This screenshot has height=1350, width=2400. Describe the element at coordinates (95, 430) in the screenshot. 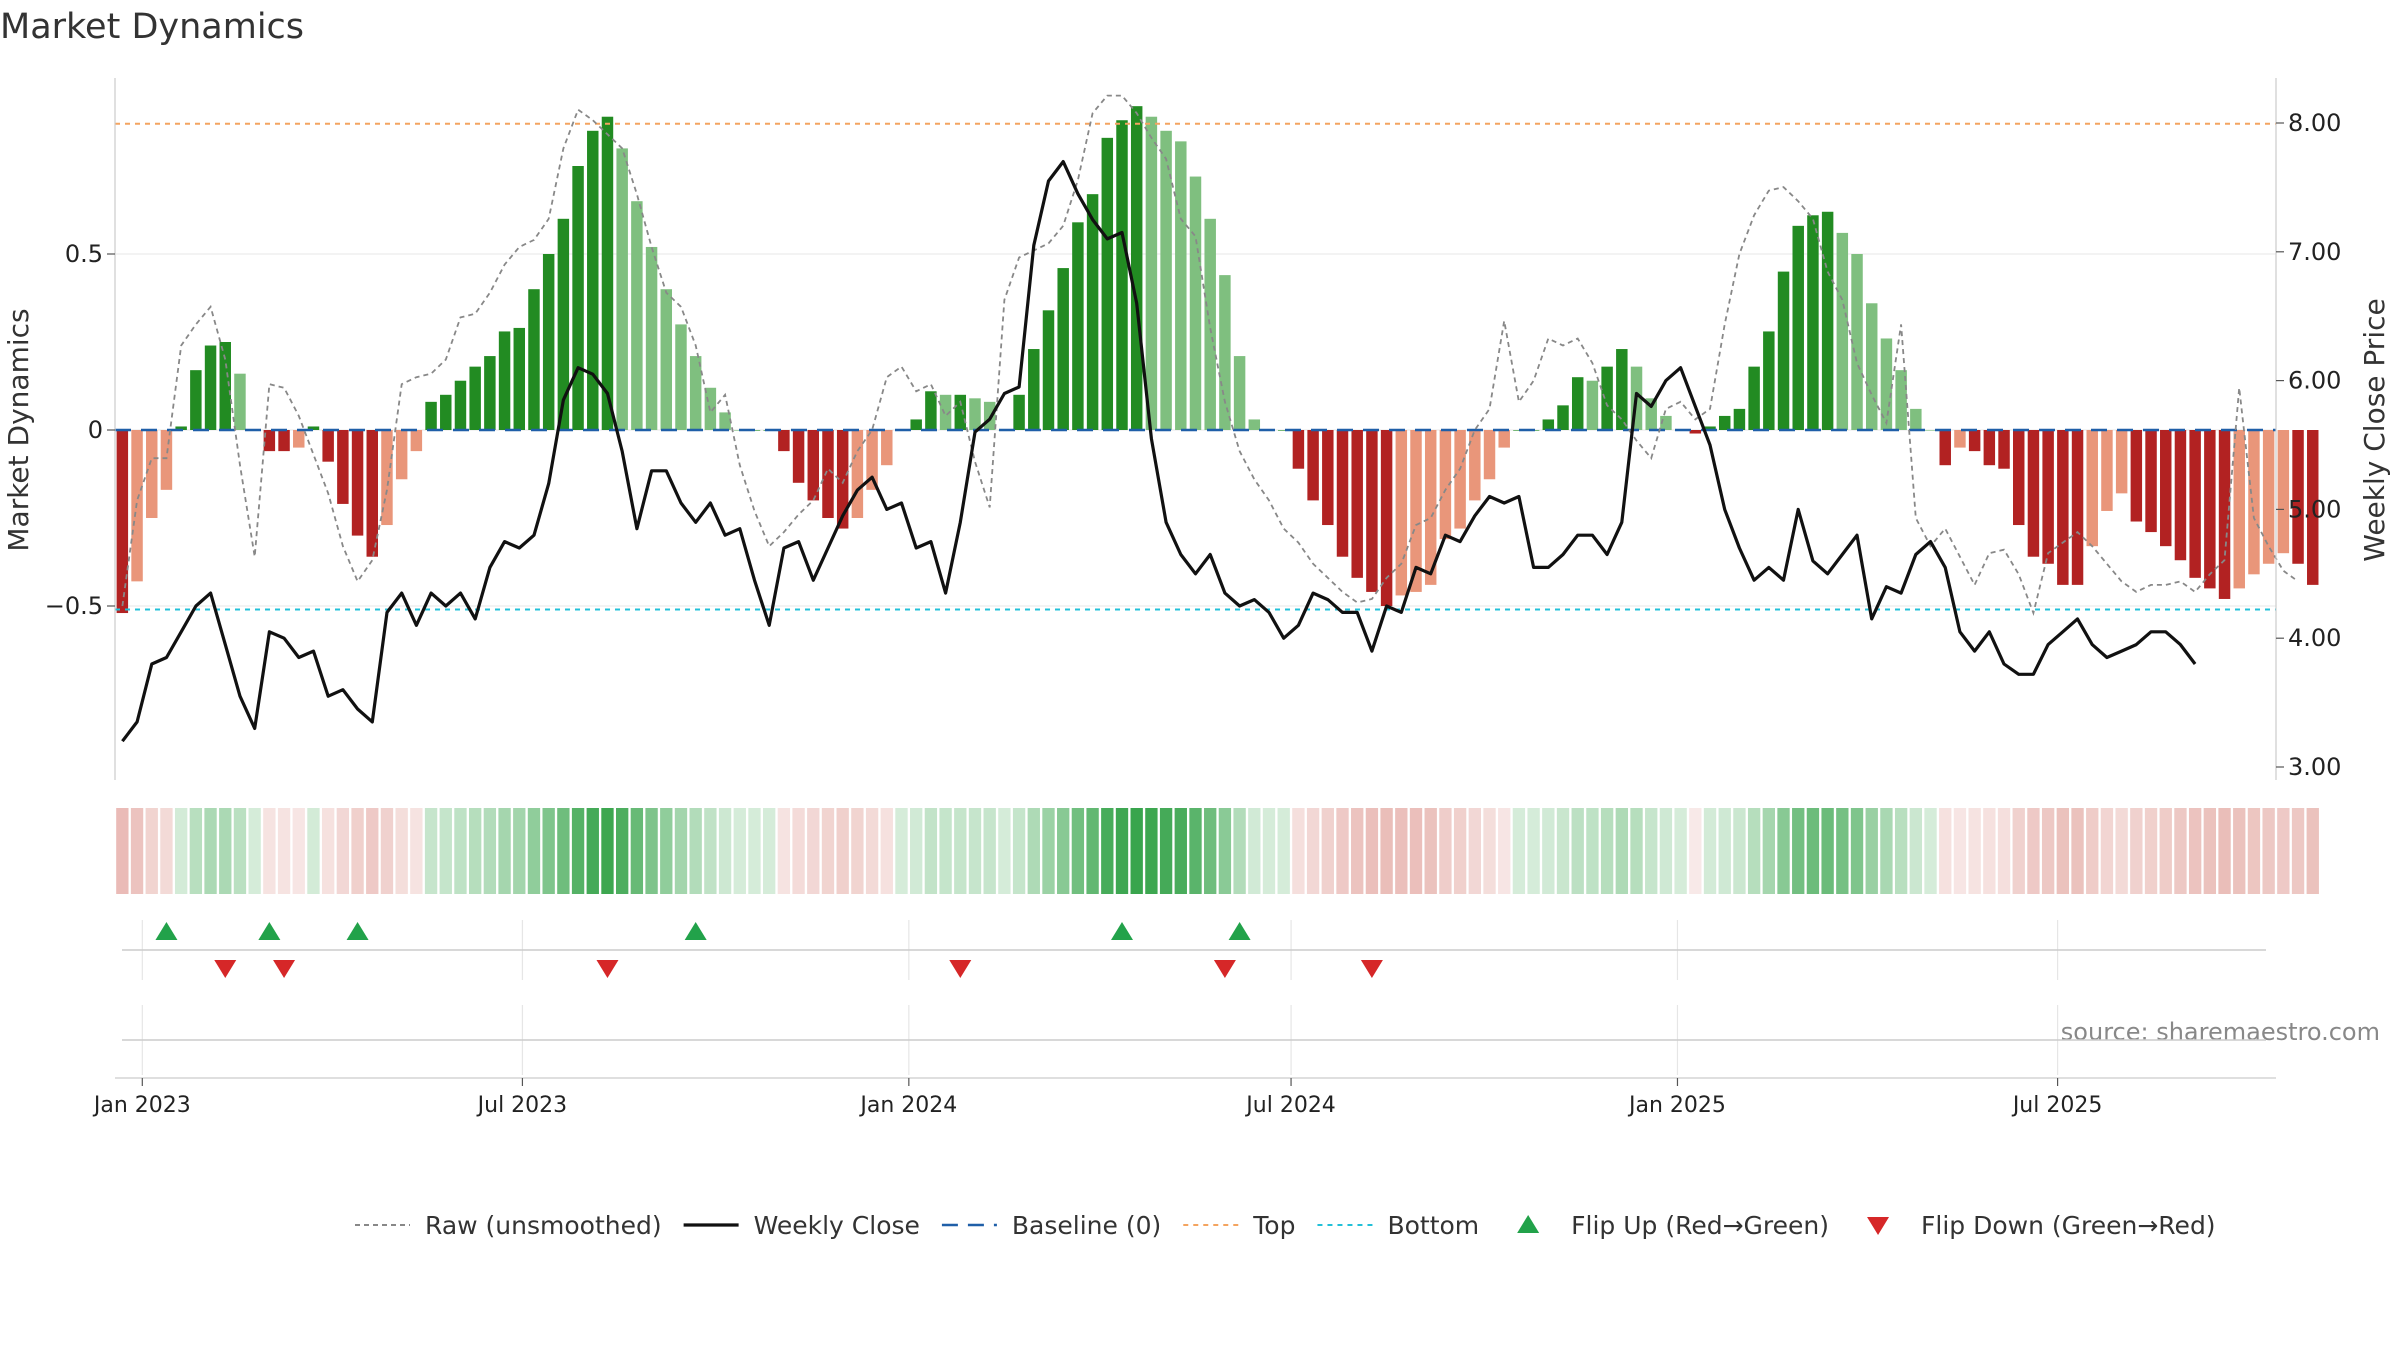

I see `y-tick-label: 0` at that location.